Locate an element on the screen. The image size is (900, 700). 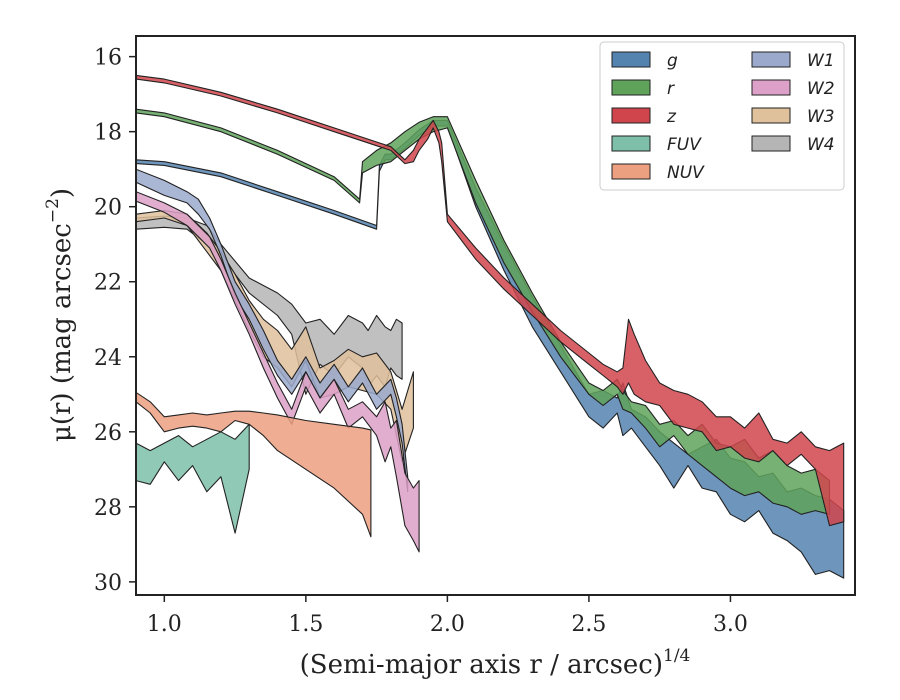
legend-box is located at coordinates (722, 116).